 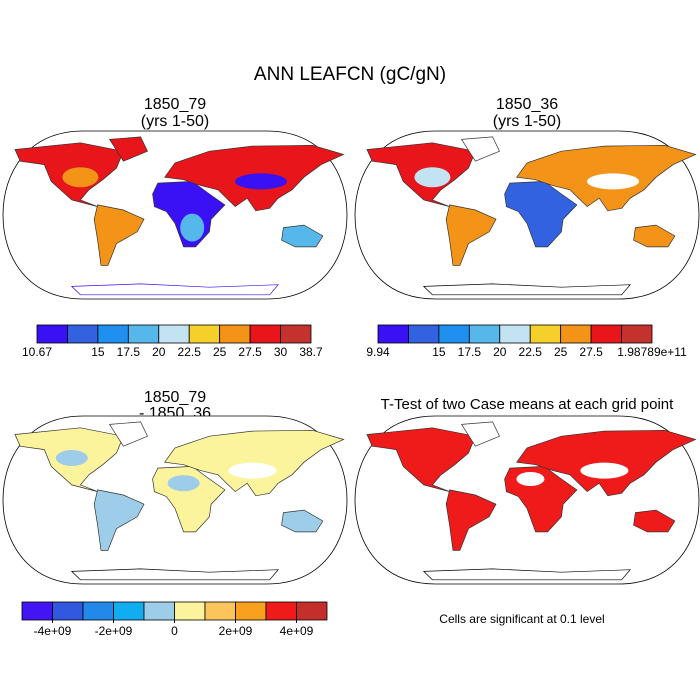 I want to click on figure-title: ANN LEAFCN (gC/gN), so click(x=350, y=74).